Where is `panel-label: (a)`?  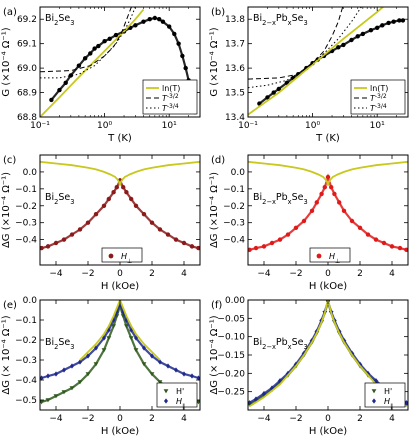
panel-label: (a) is located at coordinates (10, 12).